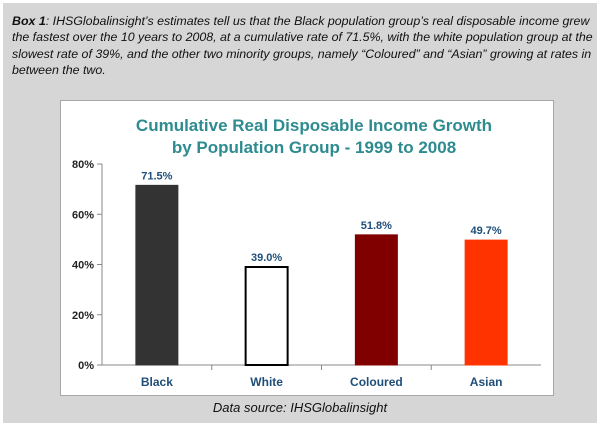 The image size is (600, 426). What do you see at coordinates (300, 407) in the screenshot?
I see `data-source: Data source: IHSGlobalinsight` at bounding box center [300, 407].